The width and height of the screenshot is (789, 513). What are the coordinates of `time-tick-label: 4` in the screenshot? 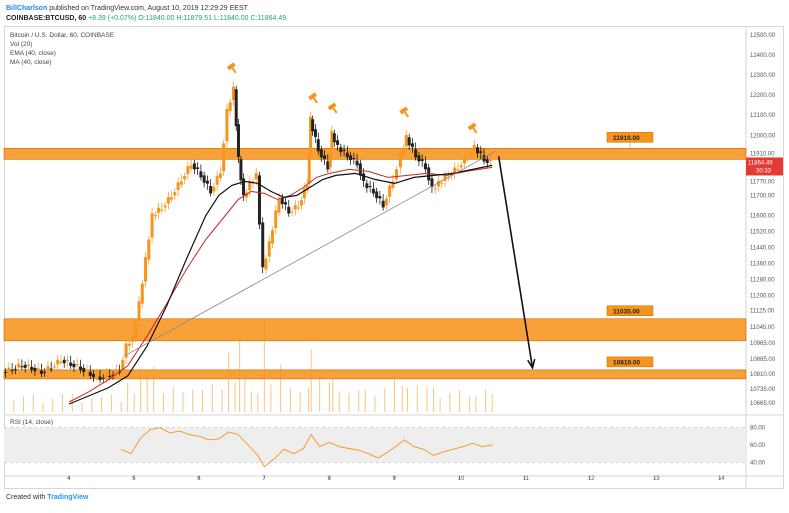 It's located at (69, 479).